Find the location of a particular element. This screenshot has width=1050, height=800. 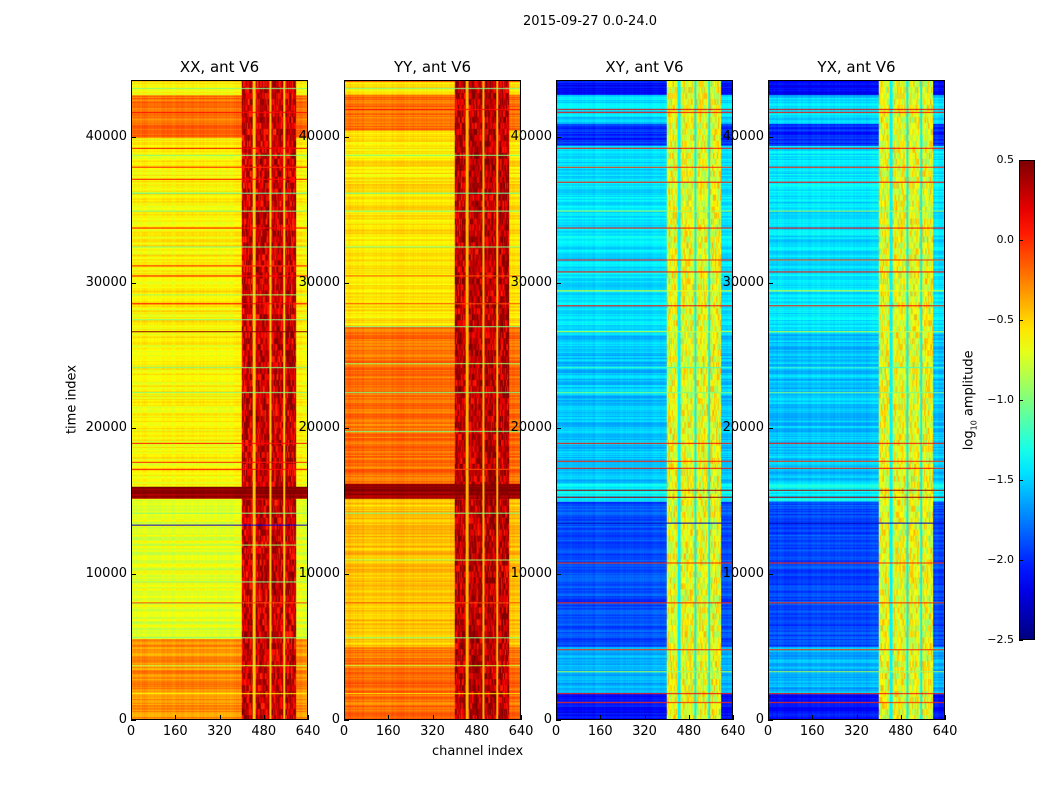

colorbar-tick-label: −1.0 is located at coordinates (1000, 399).